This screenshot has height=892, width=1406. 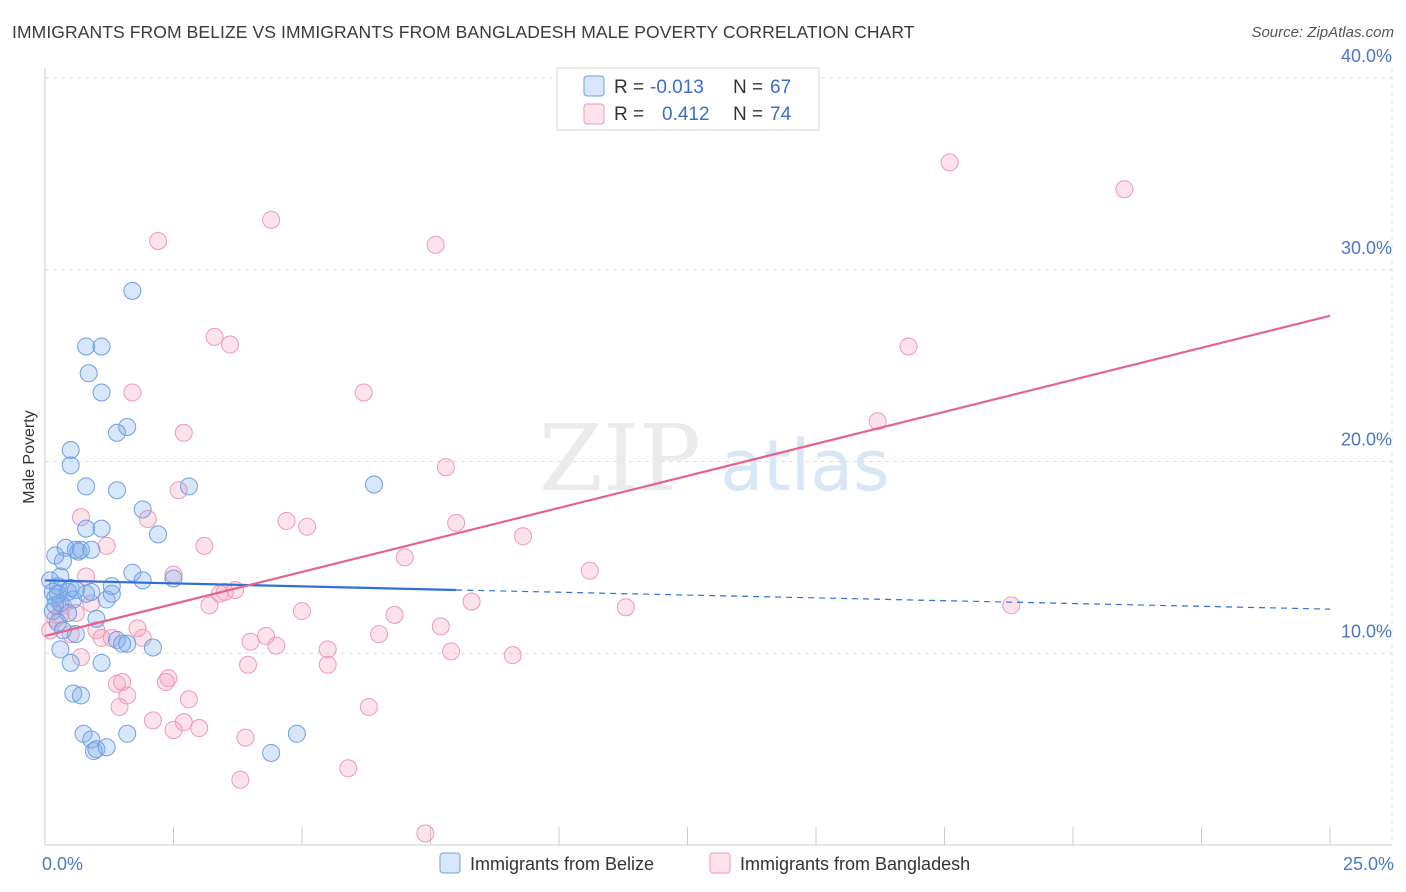 What do you see at coordinates (1366, 440) in the screenshot?
I see `y-tick-label: 20.0%` at bounding box center [1366, 440].